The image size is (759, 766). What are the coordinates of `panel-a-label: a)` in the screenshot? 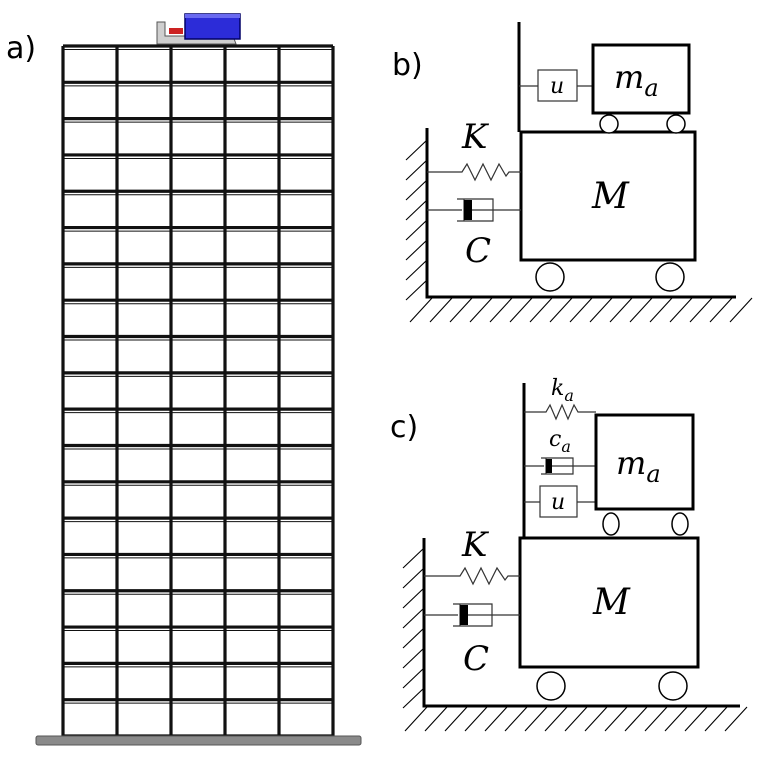 It's located at (21, 48).